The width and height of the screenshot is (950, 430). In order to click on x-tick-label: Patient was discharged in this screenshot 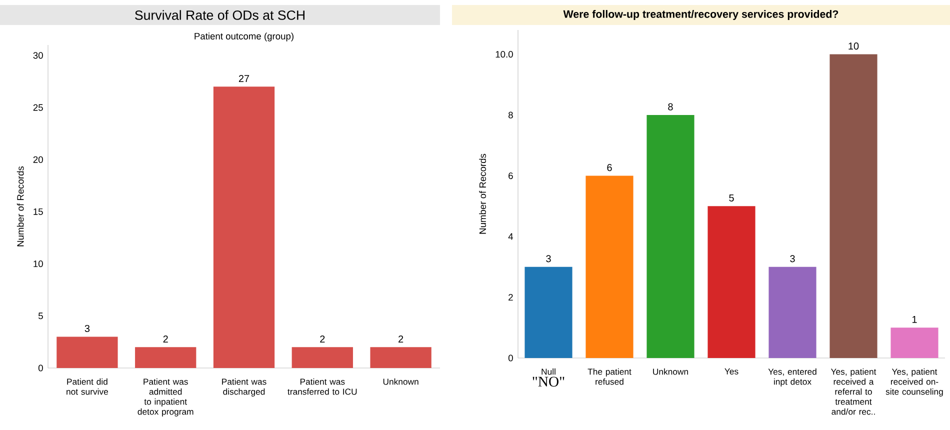, I will do `click(244, 387)`.